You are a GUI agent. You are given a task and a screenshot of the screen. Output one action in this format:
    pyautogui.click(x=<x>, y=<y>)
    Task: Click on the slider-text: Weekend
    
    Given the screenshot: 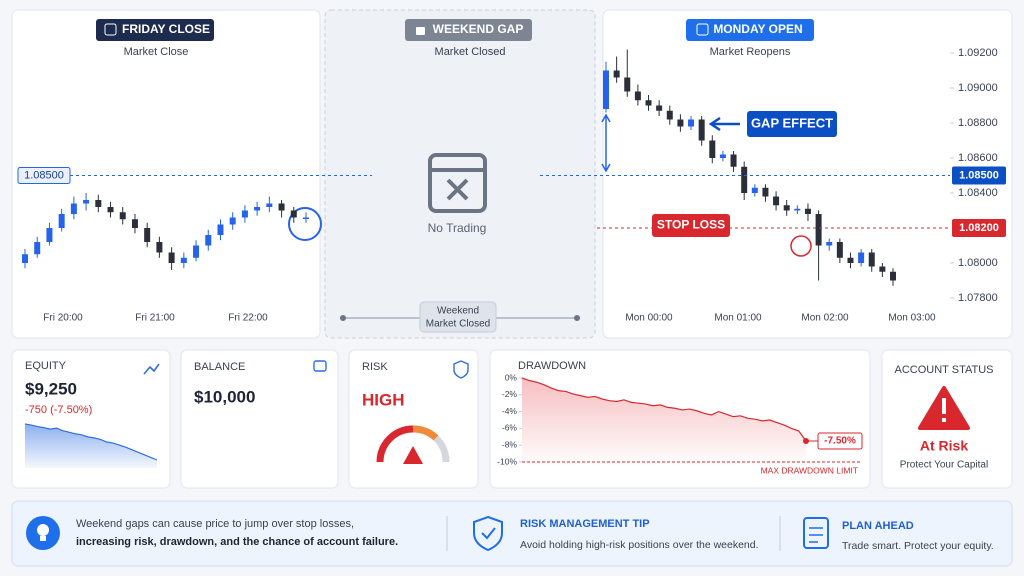 What is the action you would take?
    pyautogui.click(x=458, y=311)
    